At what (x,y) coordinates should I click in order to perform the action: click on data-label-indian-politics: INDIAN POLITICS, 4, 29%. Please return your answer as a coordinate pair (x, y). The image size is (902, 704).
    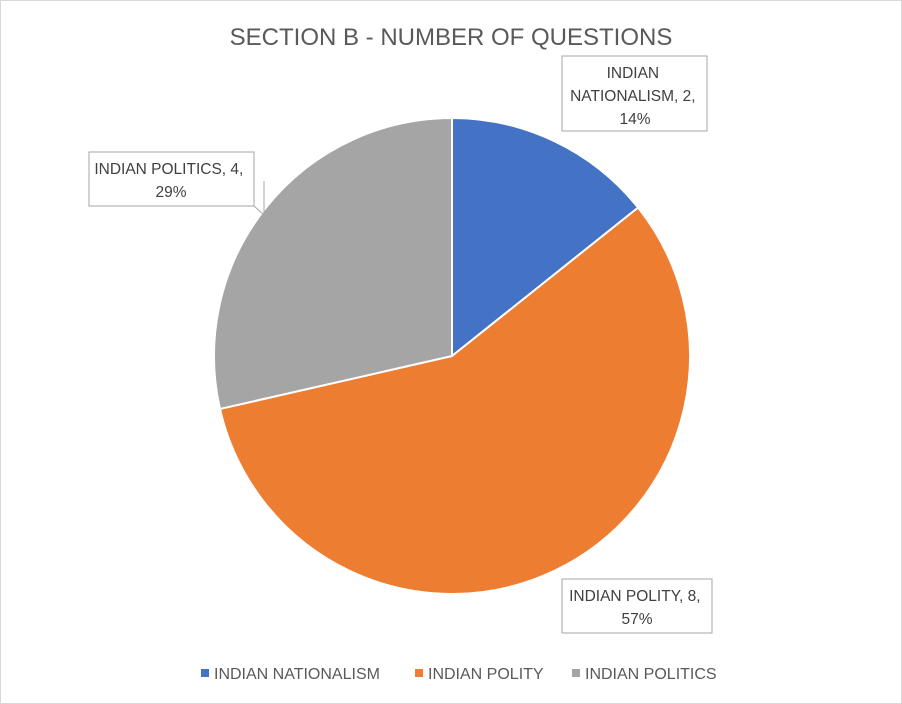
    Looking at the image, I should click on (176, 184).